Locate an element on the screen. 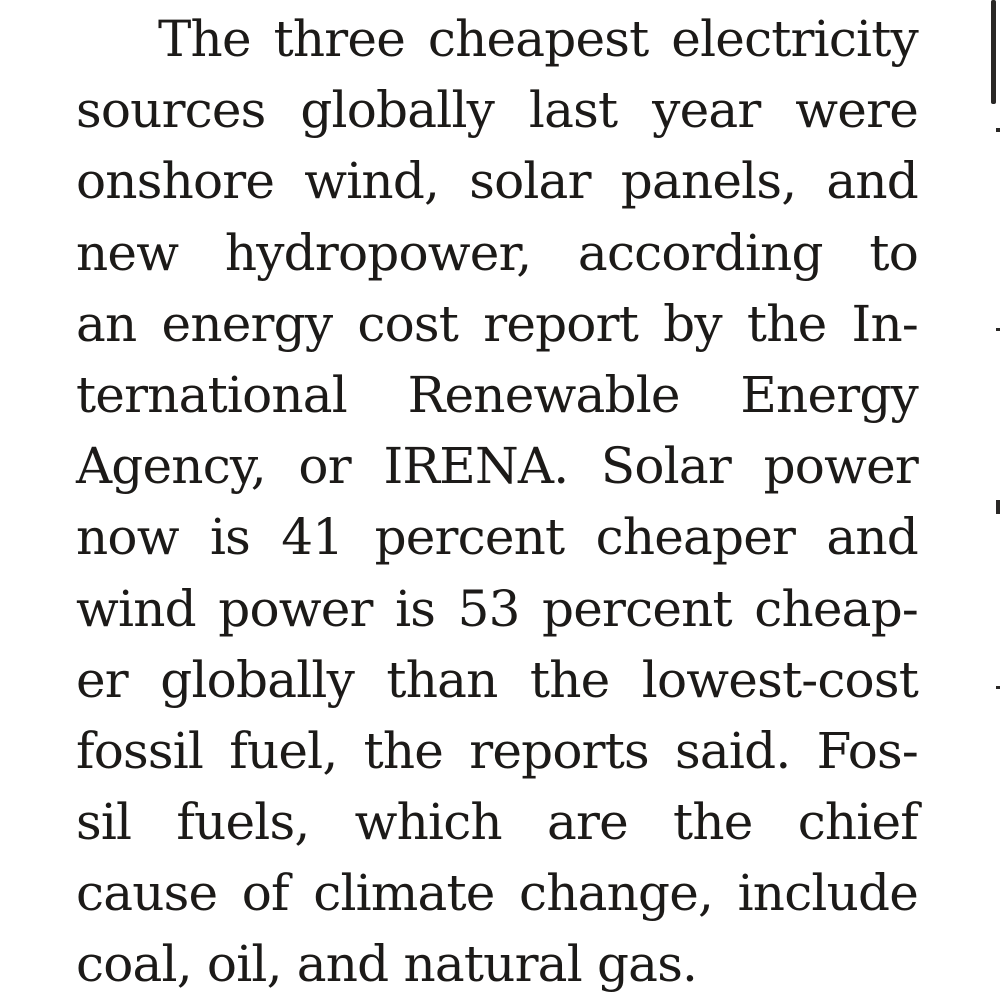 The image size is (1000, 1001). text-line: an energy cost report by the In- is located at coordinates (497, 323).